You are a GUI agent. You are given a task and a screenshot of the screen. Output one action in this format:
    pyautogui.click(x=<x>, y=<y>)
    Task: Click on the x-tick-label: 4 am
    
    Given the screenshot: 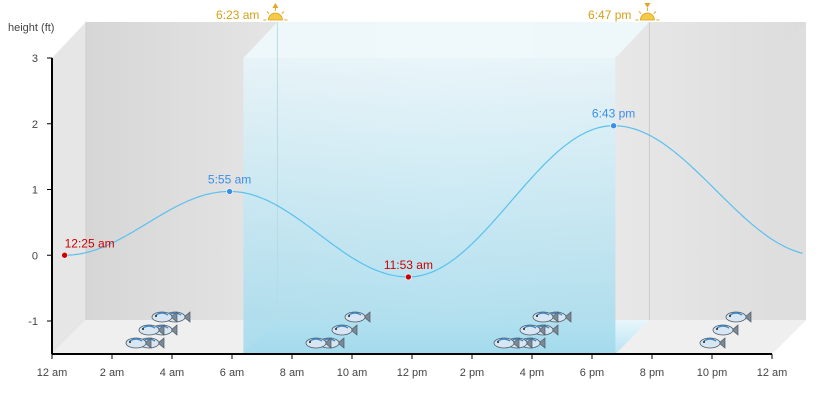 What is the action you would take?
    pyautogui.click(x=172, y=373)
    